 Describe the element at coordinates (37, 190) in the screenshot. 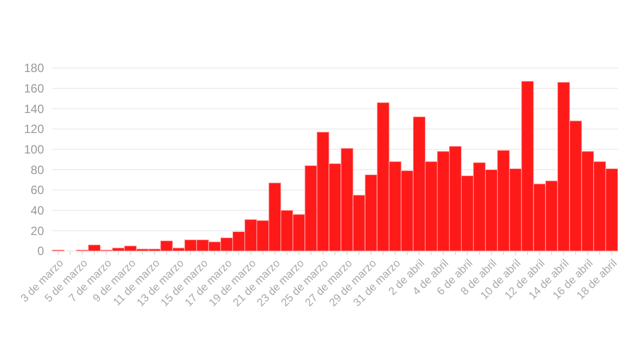

I see `y-tick-label: 60` at that location.